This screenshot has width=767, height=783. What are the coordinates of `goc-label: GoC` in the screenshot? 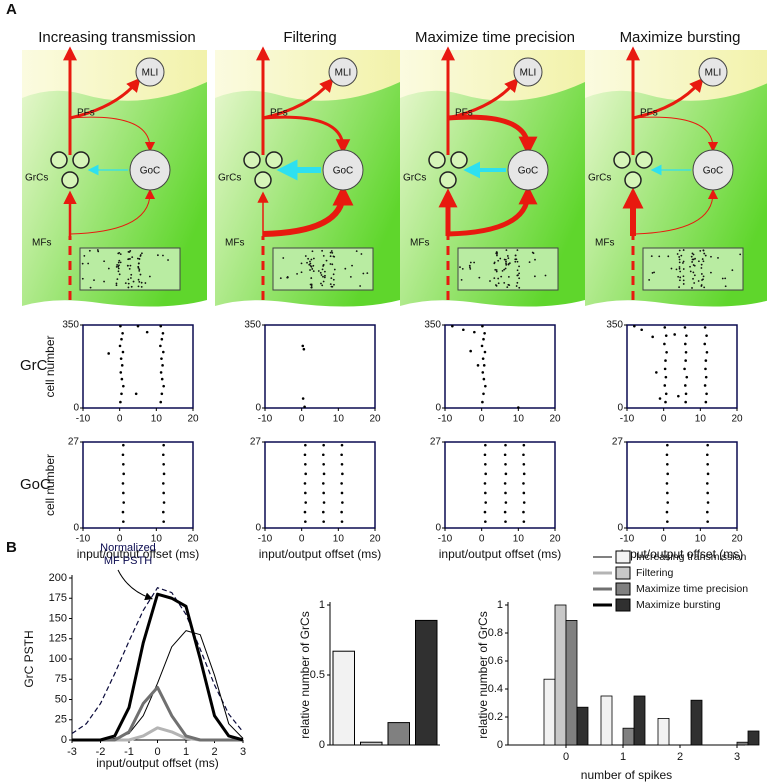 It's located at (713, 171).